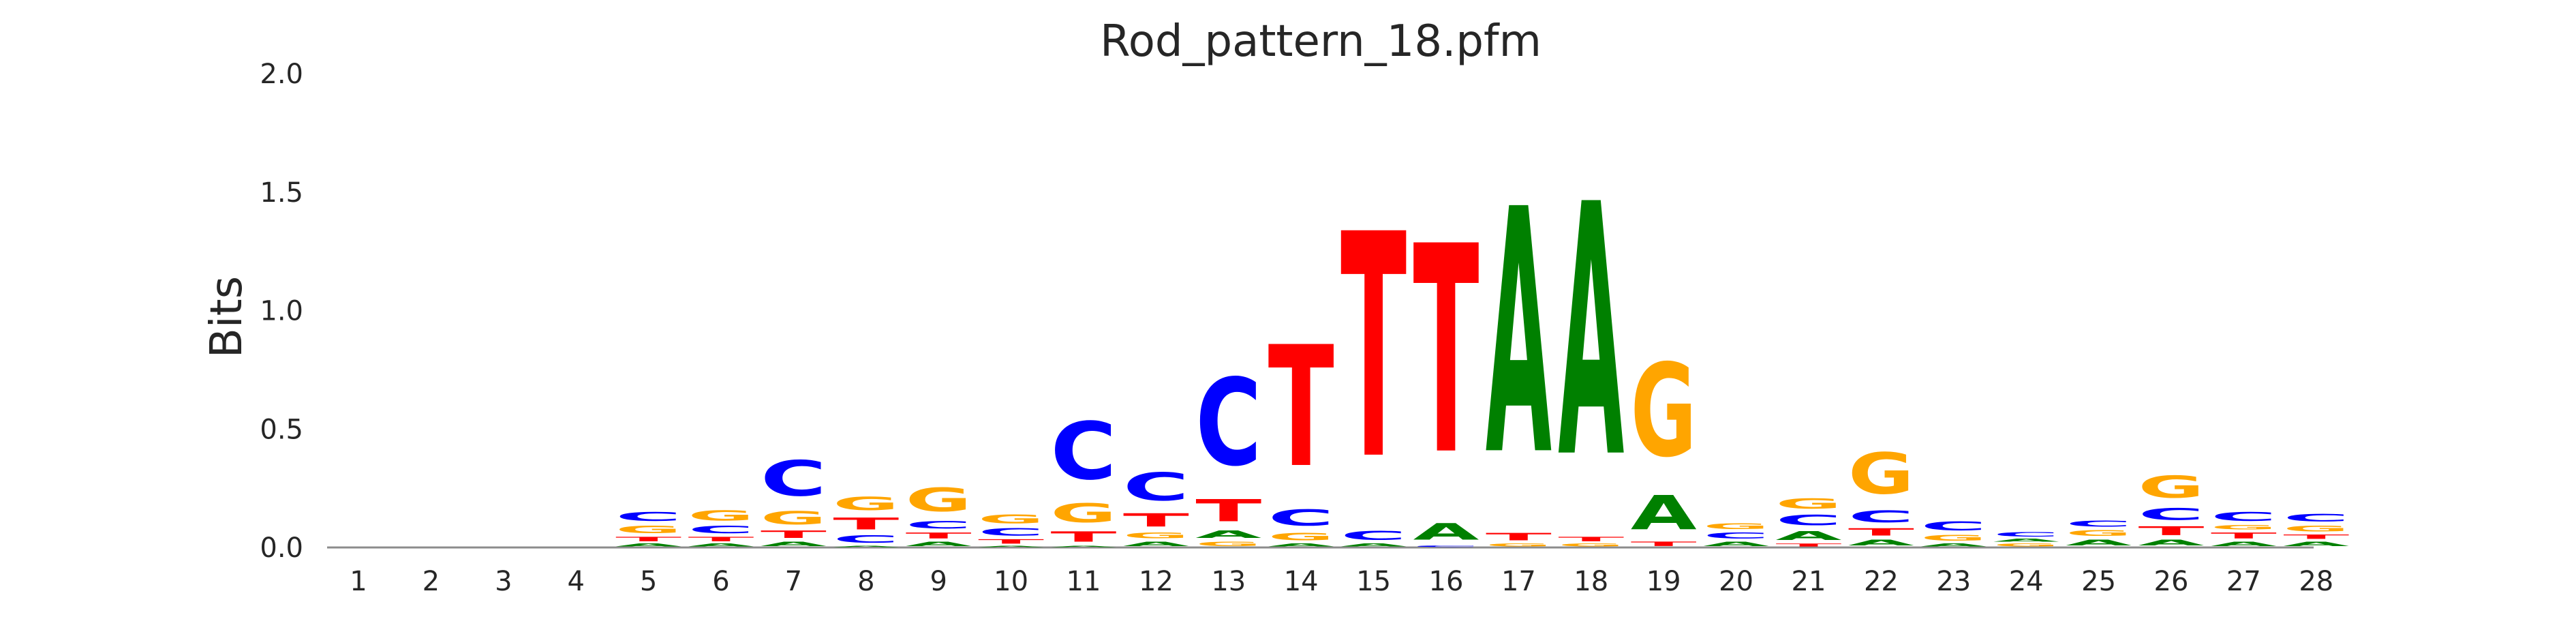  I want to click on x-tick-label: 3, so click(504, 581).